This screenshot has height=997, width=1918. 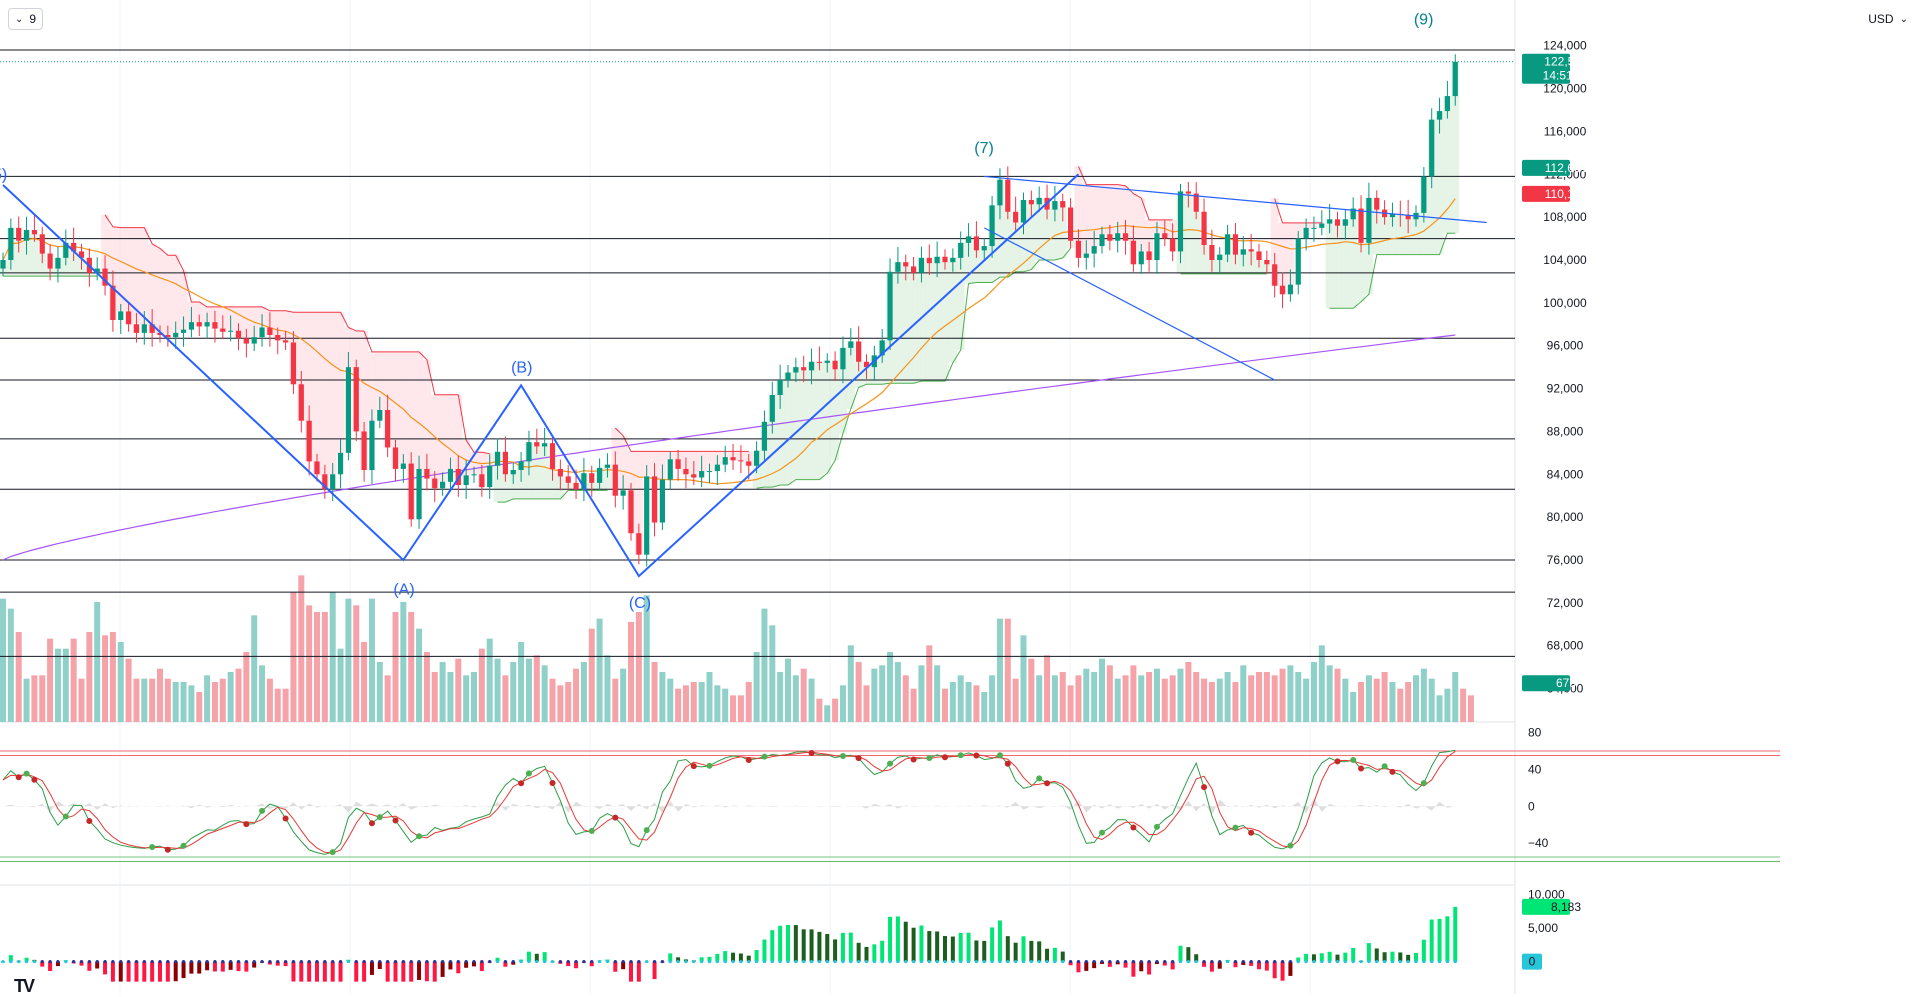 What do you see at coordinates (1566, 168) in the screenshot?
I see `price-tag-label: 112,601` at bounding box center [1566, 168].